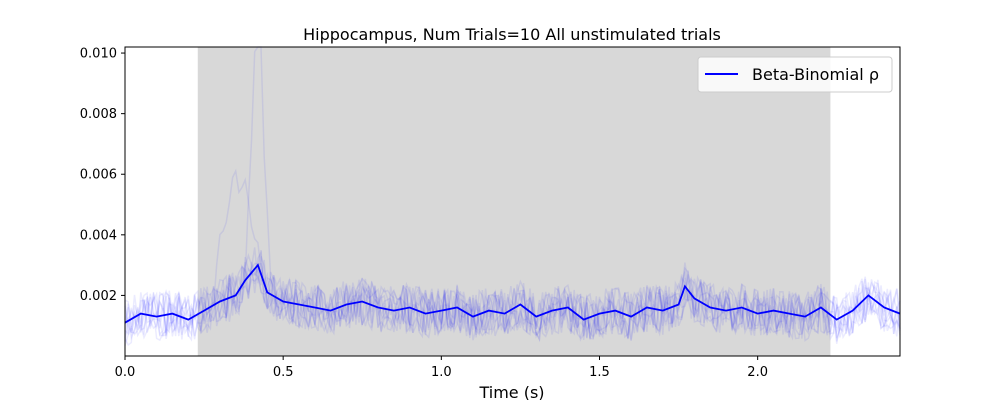 Image resolution: width=1000 pixels, height=400 pixels. Describe the element at coordinates (98, 175) in the screenshot. I see `y-tick-label: 0.006` at that location.